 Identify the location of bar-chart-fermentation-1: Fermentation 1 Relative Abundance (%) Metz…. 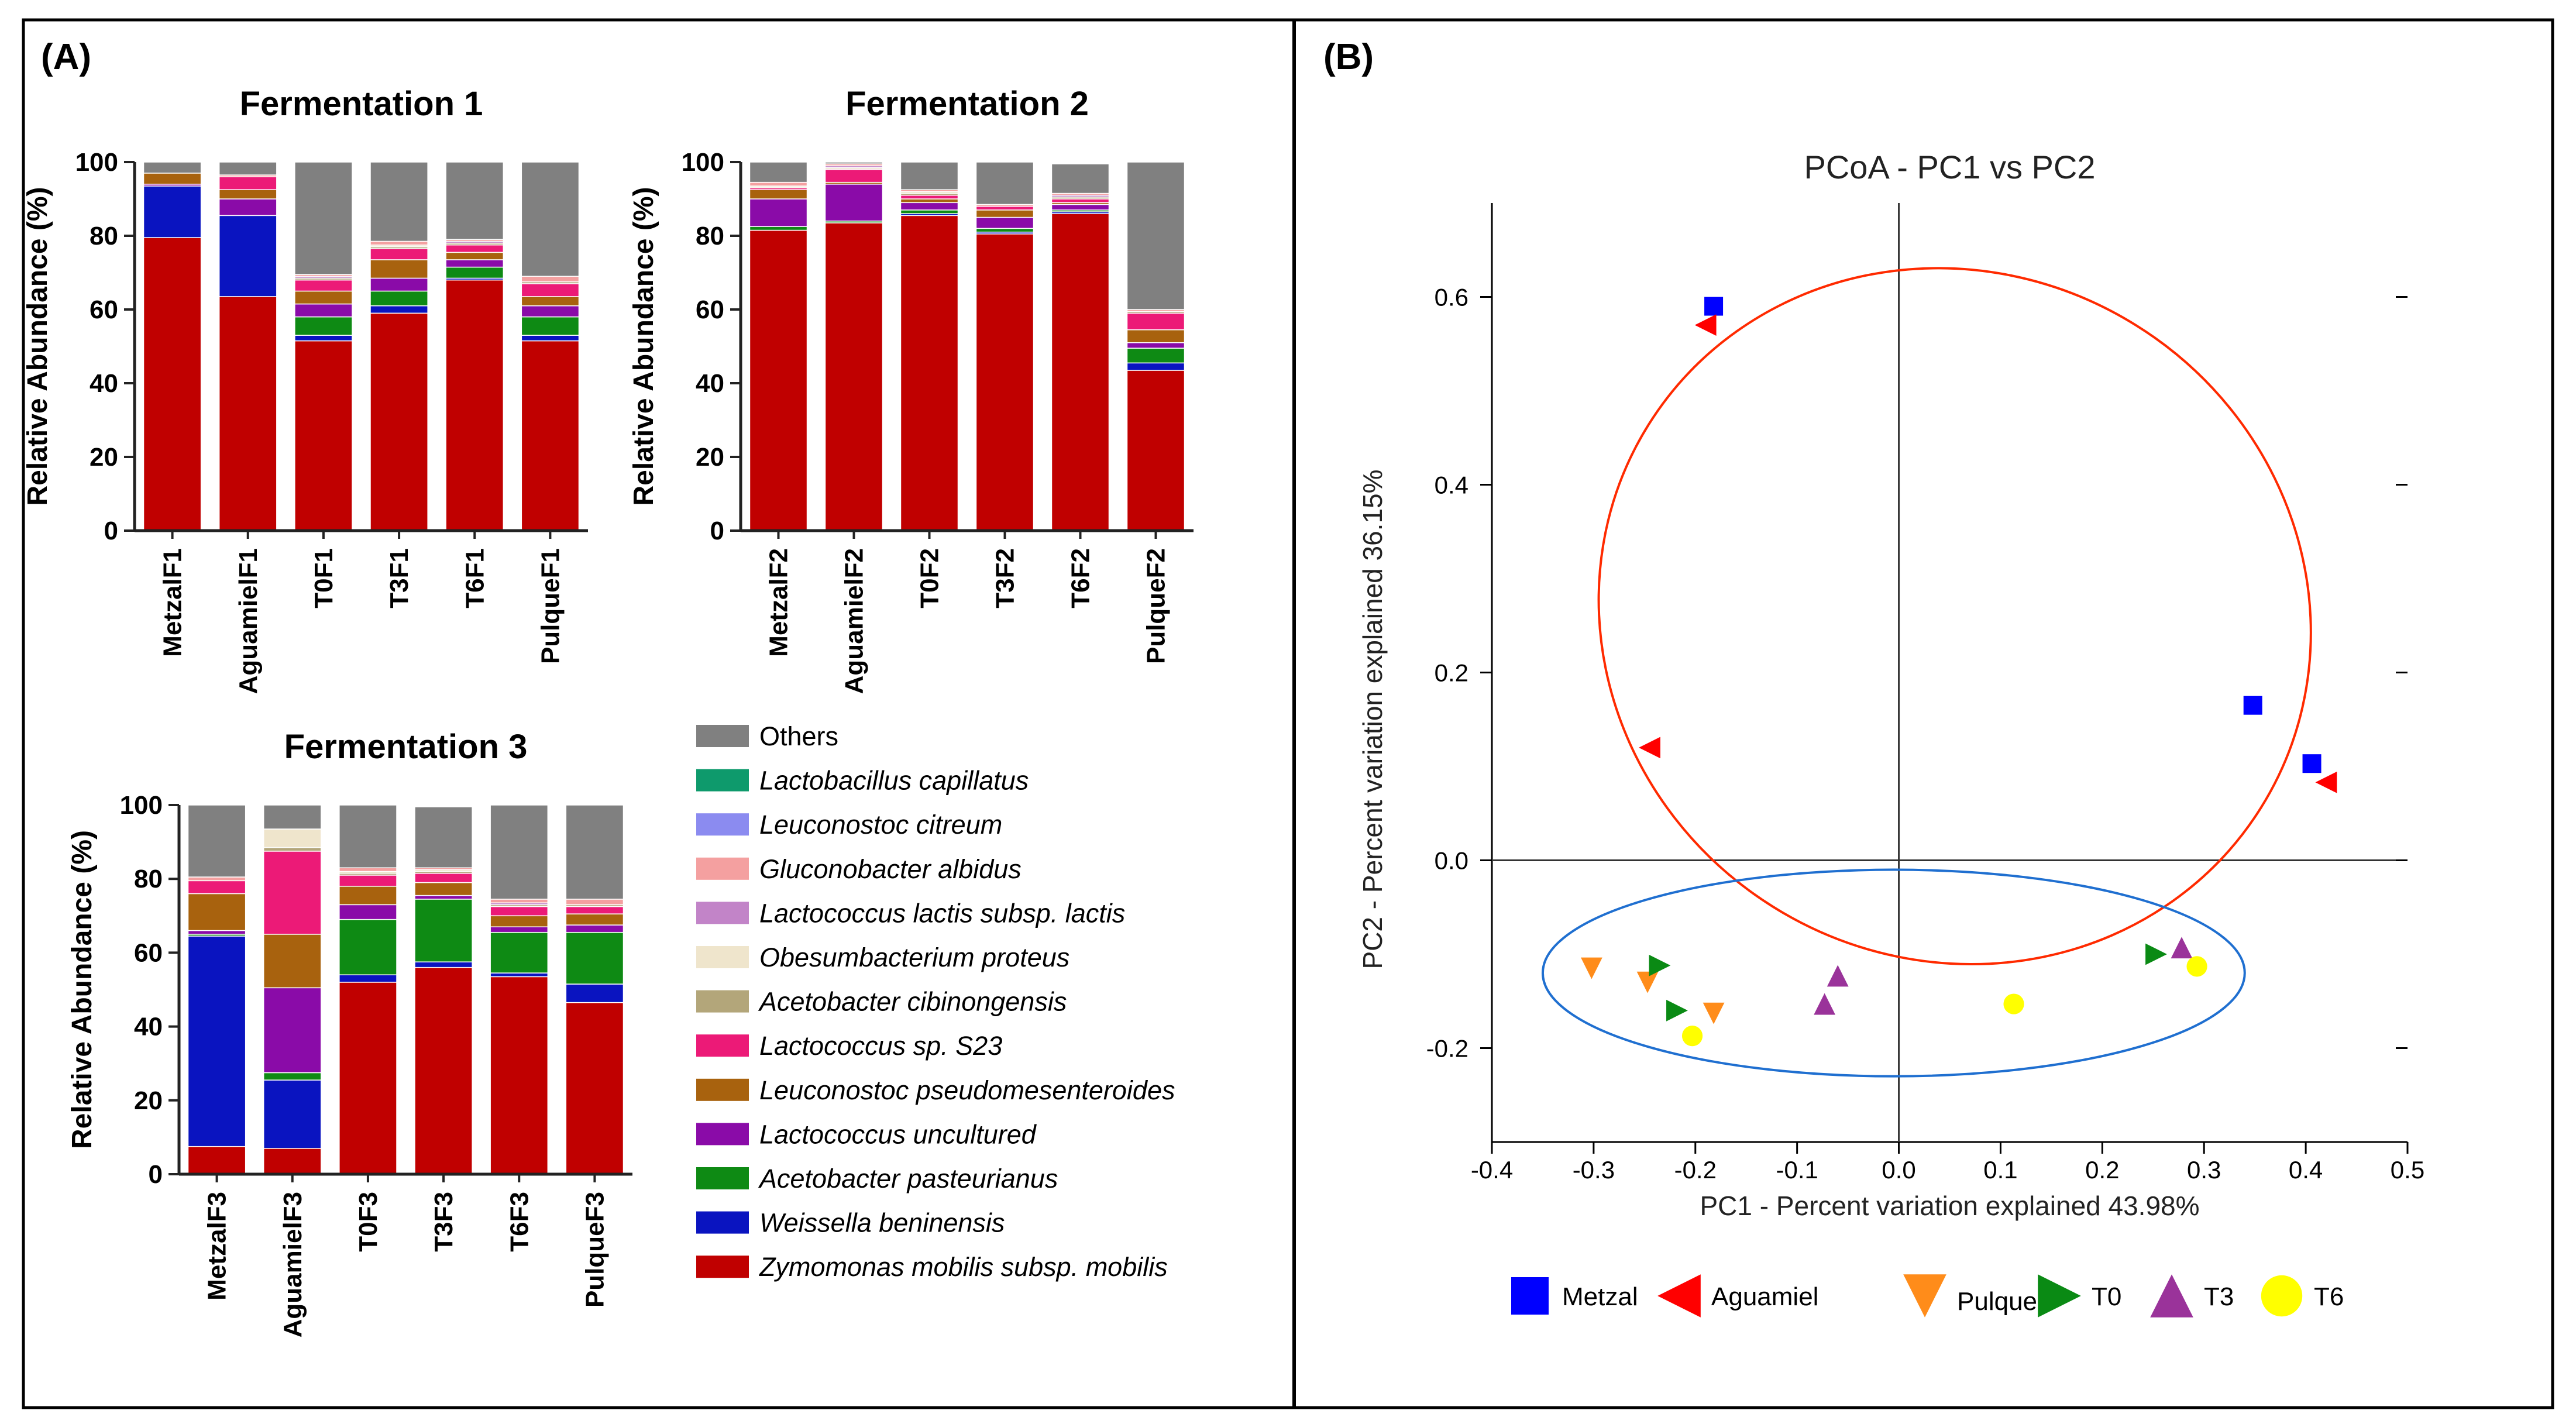
(305, 390).